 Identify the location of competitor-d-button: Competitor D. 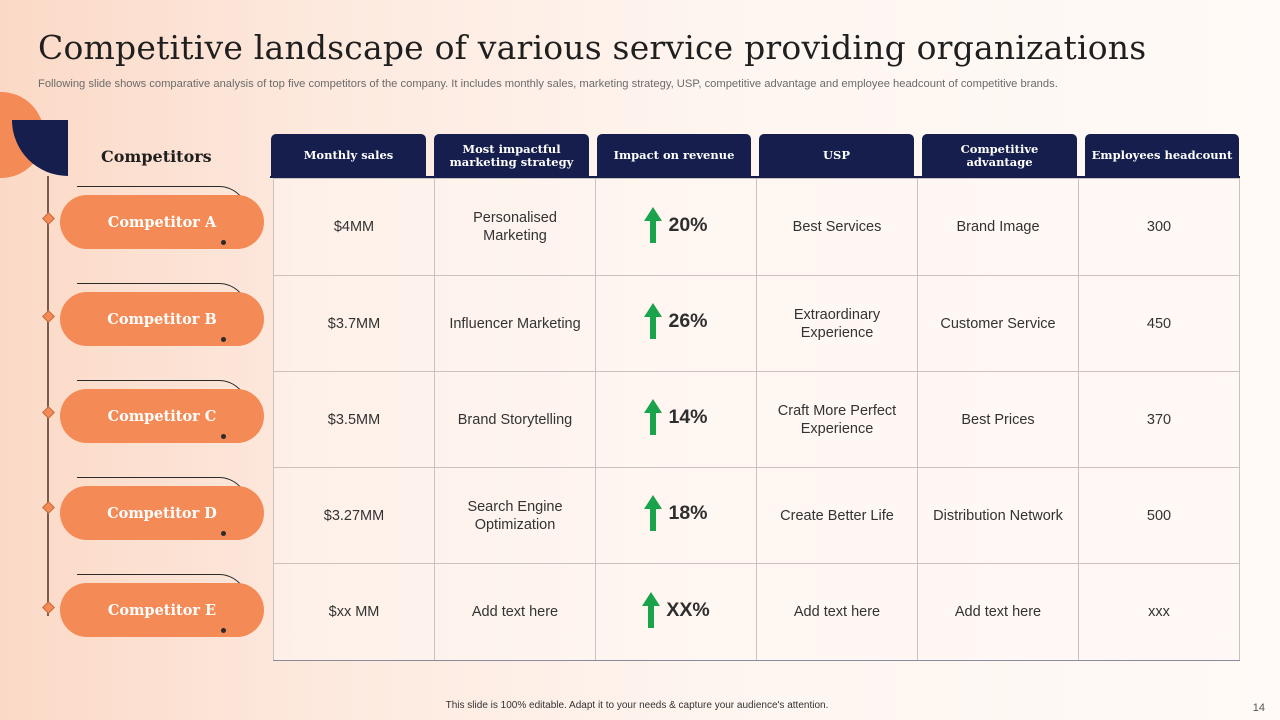
(162, 513).